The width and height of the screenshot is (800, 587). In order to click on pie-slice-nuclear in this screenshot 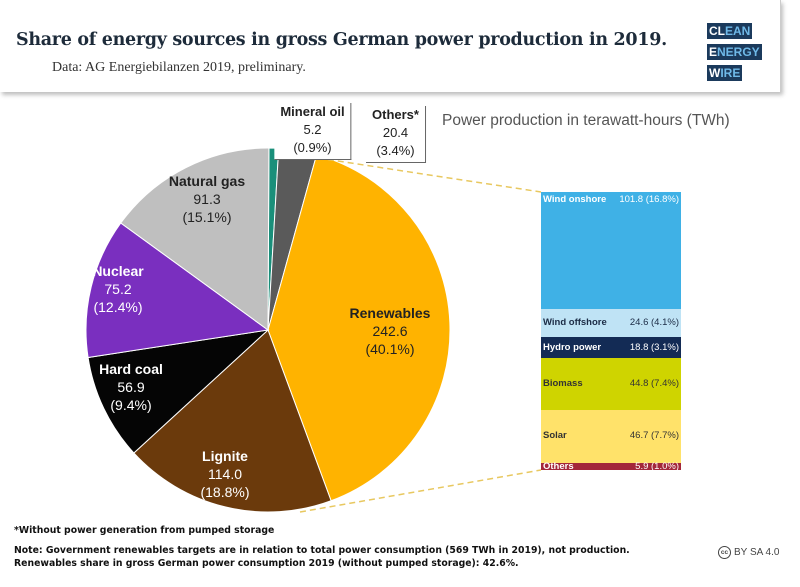, I will do `click(177, 290)`.